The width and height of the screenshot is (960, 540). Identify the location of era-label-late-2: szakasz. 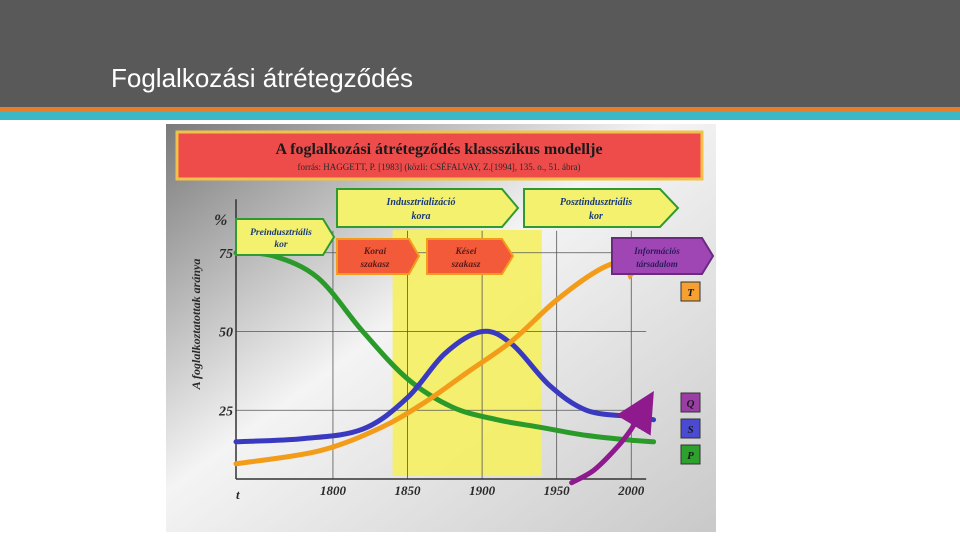
(465, 265).